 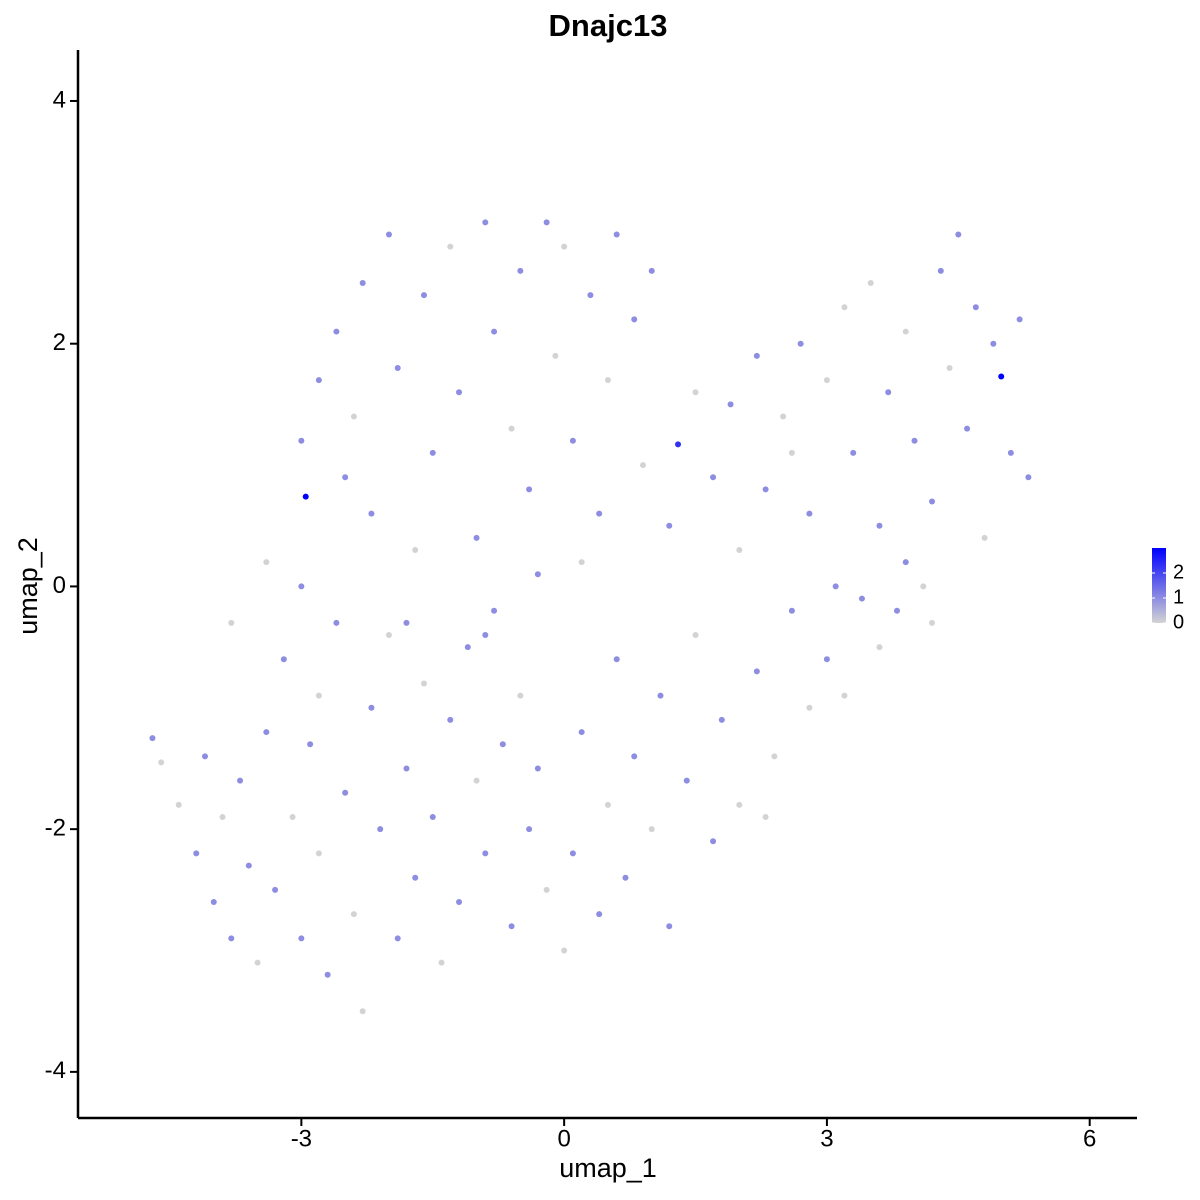 What do you see at coordinates (563, 1138) in the screenshot?
I see `x-tick-label: 0` at bounding box center [563, 1138].